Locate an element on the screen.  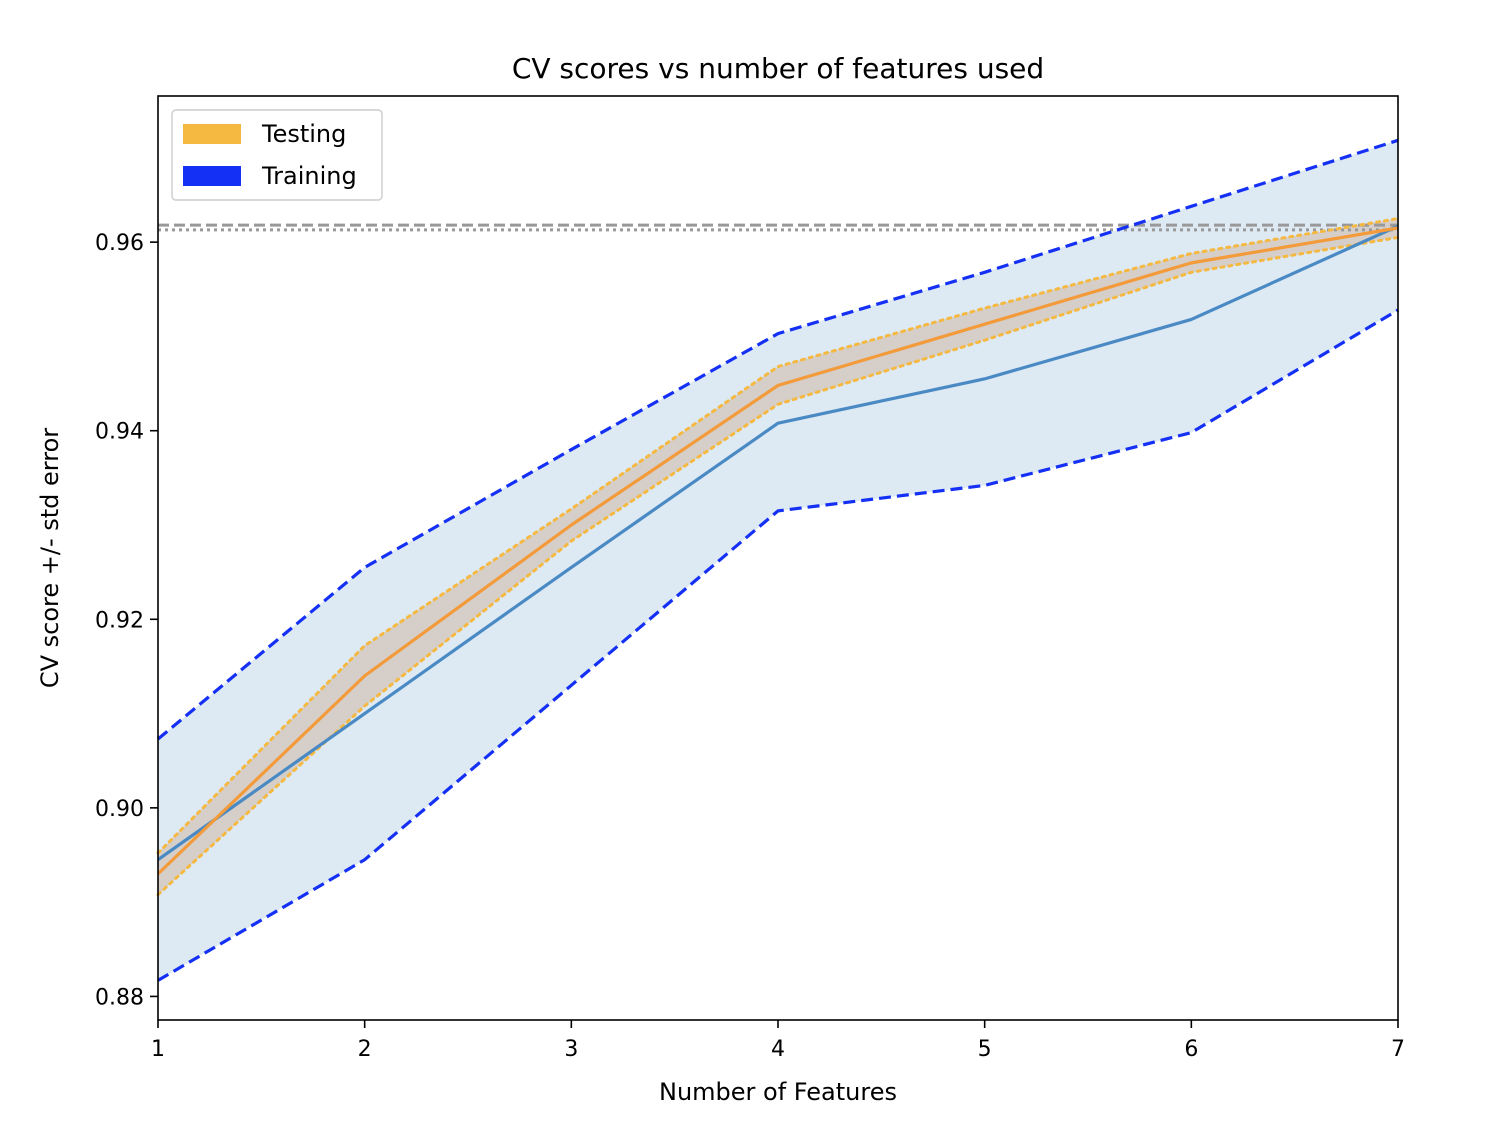
x-axis-label: Number of Features is located at coordinates (778, 1092).